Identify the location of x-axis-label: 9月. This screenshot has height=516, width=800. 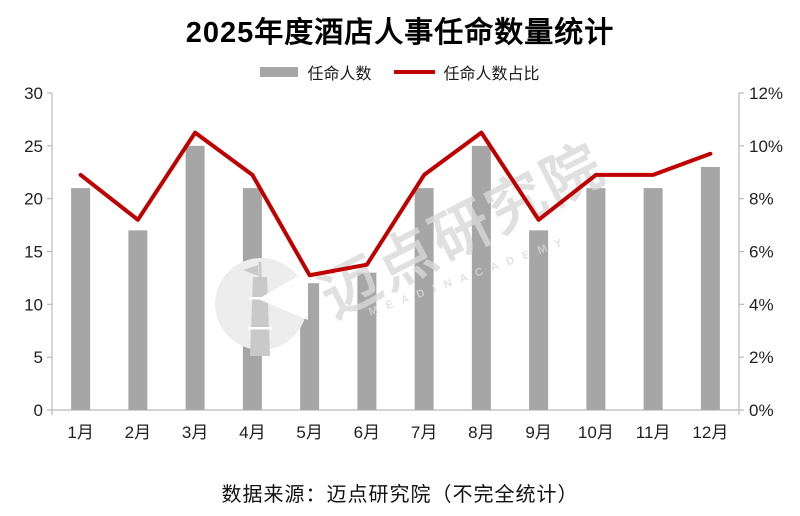
(538, 432).